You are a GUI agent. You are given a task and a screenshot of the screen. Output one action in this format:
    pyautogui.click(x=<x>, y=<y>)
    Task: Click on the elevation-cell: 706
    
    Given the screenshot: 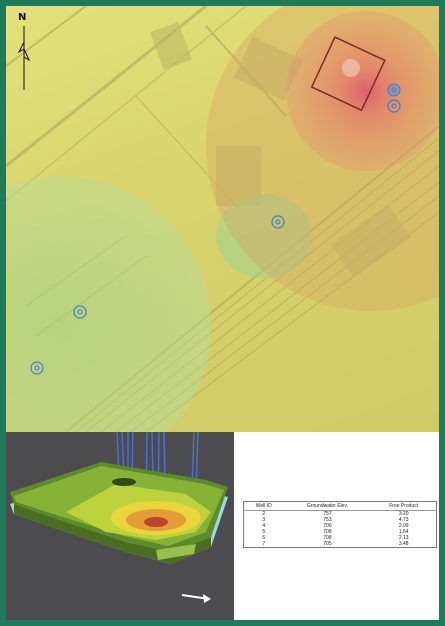 What is the action you would take?
    pyautogui.click(x=327, y=526)
    